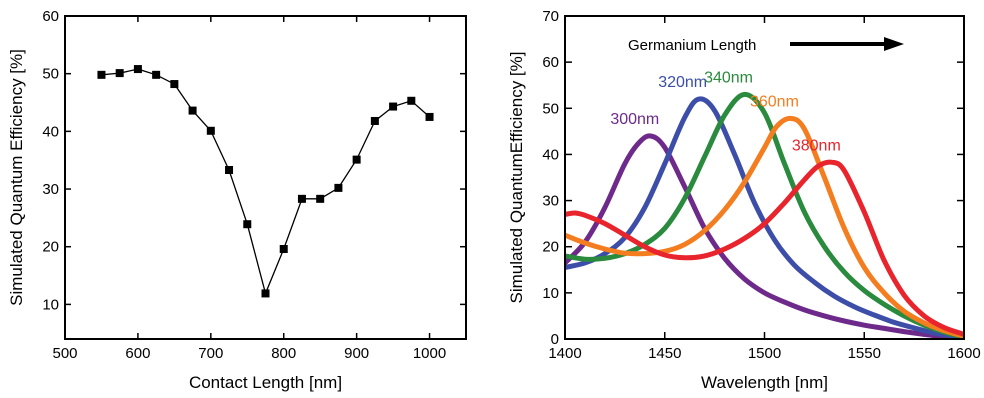 This screenshot has height=398, width=984. What do you see at coordinates (816, 145) in the screenshot?
I see `series-label-380nm: 380nm` at bounding box center [816, 145].